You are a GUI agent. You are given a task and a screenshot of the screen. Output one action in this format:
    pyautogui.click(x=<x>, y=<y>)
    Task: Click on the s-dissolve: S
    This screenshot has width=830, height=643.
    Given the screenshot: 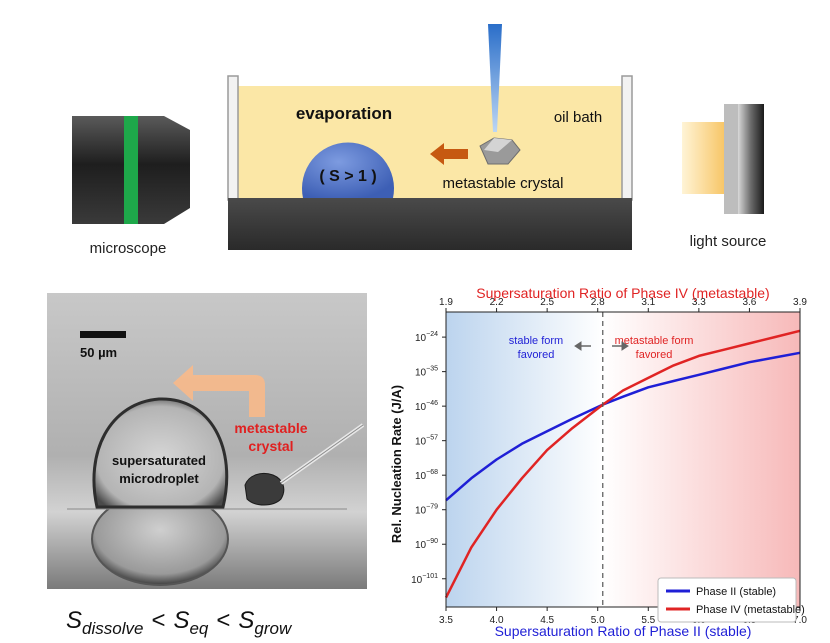 What is the action you would take?
    pyautogui.click(x=74, y=620)
    